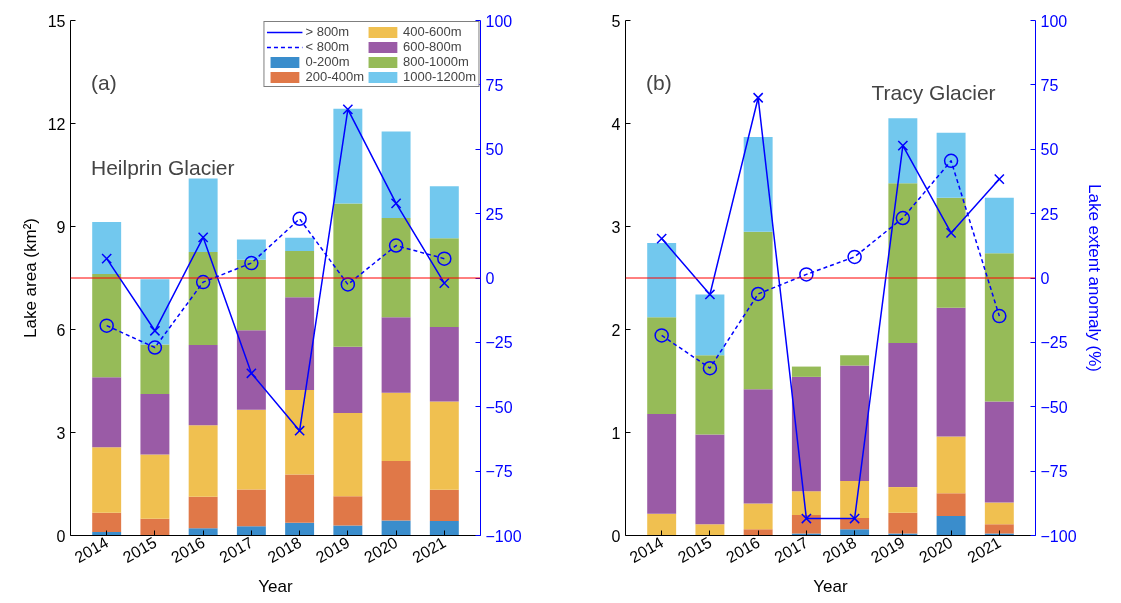  What do you see at coordinates (1054, 21) in the screenshot?
I see `y2-tick-label: 100` at bounding box center [1054, 21].